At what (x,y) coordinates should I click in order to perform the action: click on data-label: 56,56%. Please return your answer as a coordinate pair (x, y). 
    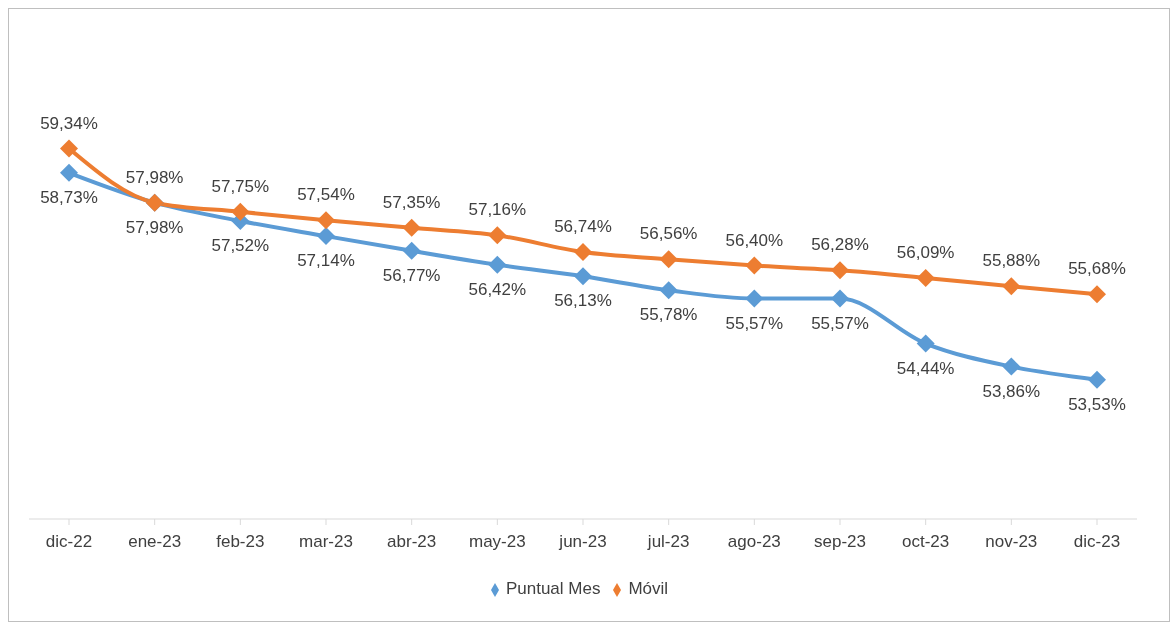
    Looking at the image, I should click on (668, 234).